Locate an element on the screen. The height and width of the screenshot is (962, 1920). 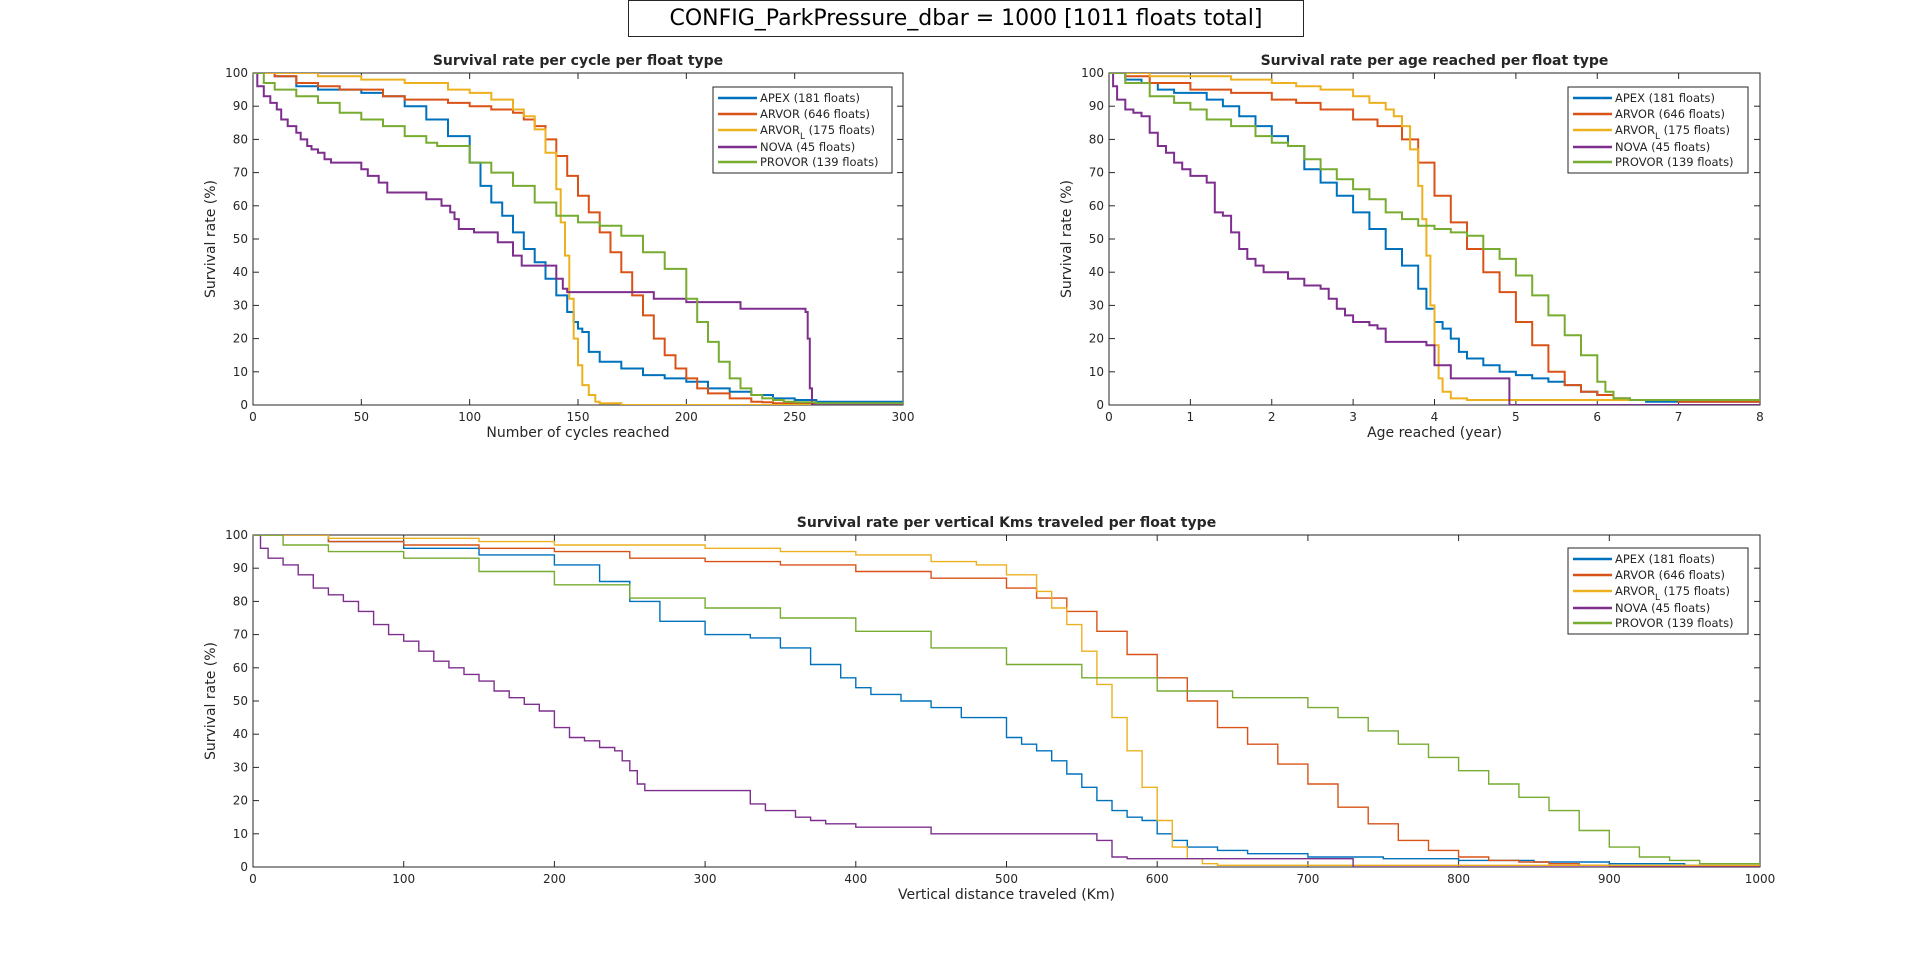
x-tick-label: 6 is located at coordinates (1597, 417).